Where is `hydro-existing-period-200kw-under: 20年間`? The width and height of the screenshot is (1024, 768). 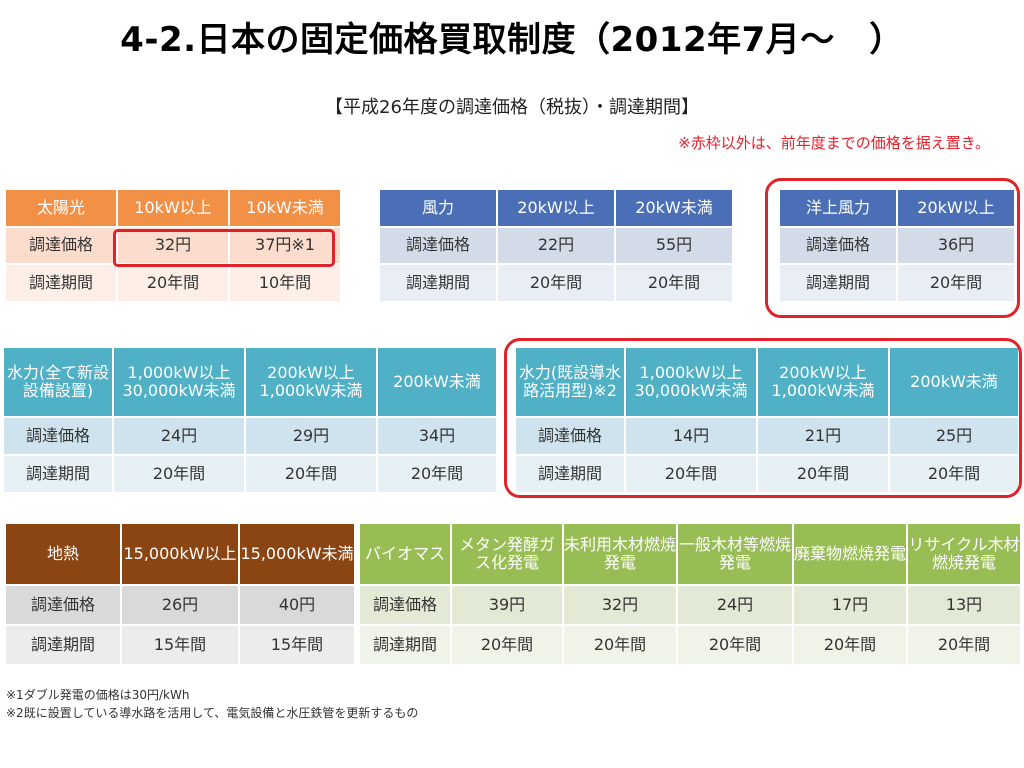 hydro-existing-period-200kw-under: 20年間 is located at coordinates (954, 474).